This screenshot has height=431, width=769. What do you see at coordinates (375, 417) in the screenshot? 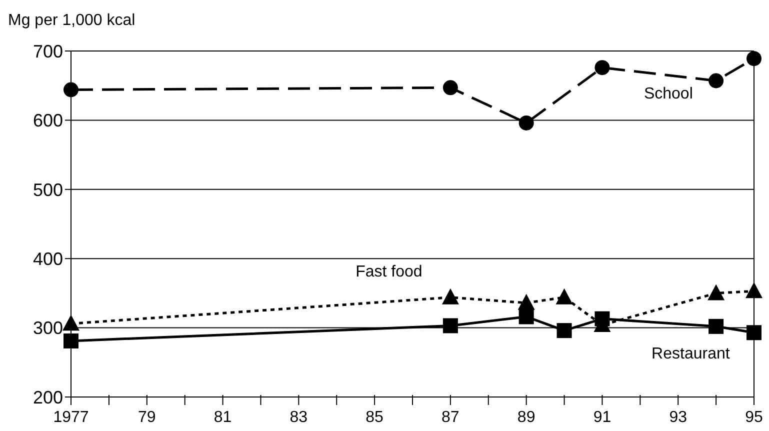
I see `x-tick-label: 85` at bounding box center [375, 417].